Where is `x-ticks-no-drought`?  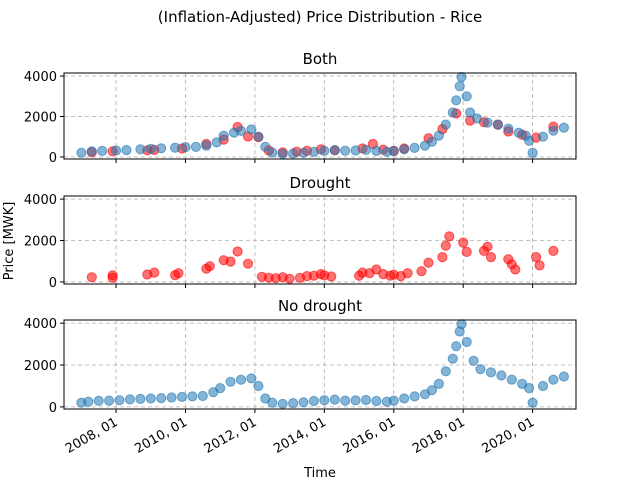 x-ticks-no-drought is located at coordinates (324, 411).